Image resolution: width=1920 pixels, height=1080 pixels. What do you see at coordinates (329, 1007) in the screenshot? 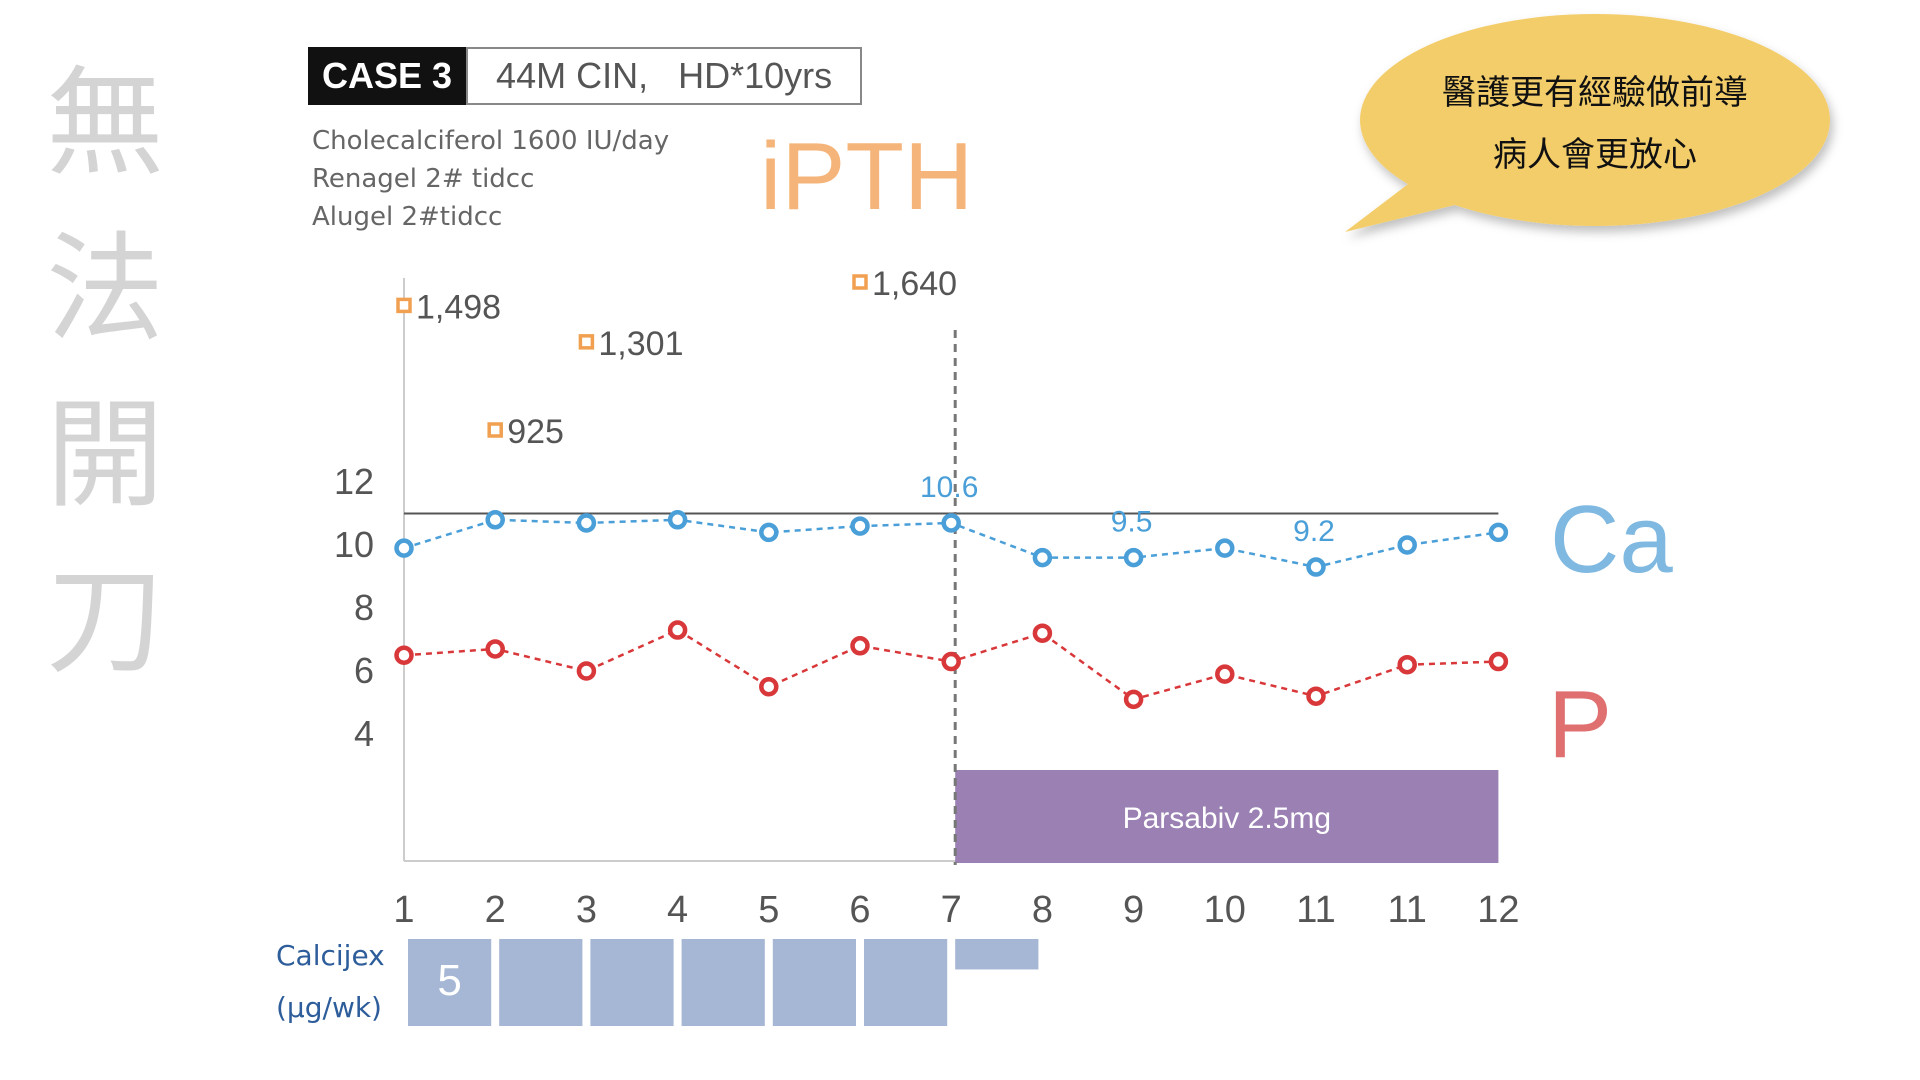
I see `calcijex-label-line: (µg/wk)` at bounding box center [329, 1007].